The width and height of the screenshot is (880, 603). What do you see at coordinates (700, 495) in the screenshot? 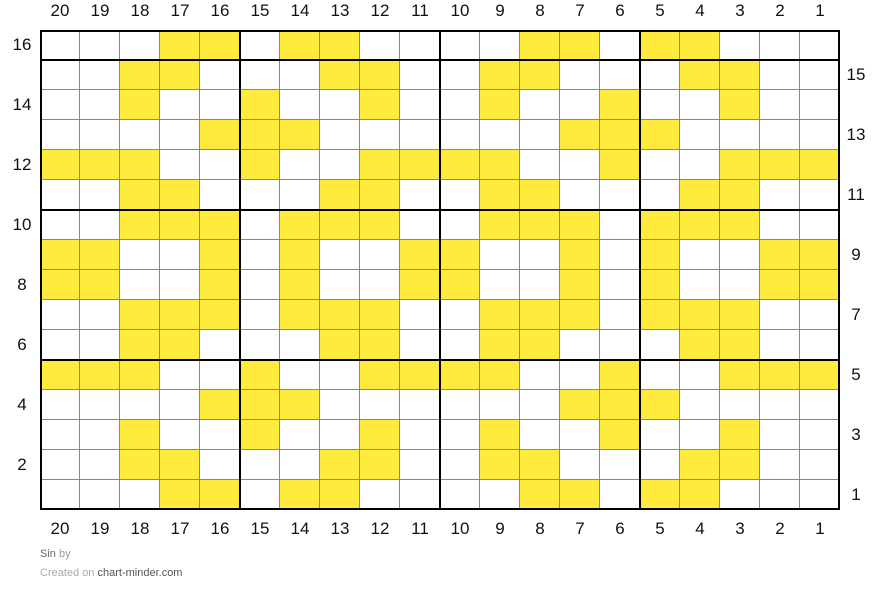
I see `cell-r1-c4` at bounding box center [700, 495].